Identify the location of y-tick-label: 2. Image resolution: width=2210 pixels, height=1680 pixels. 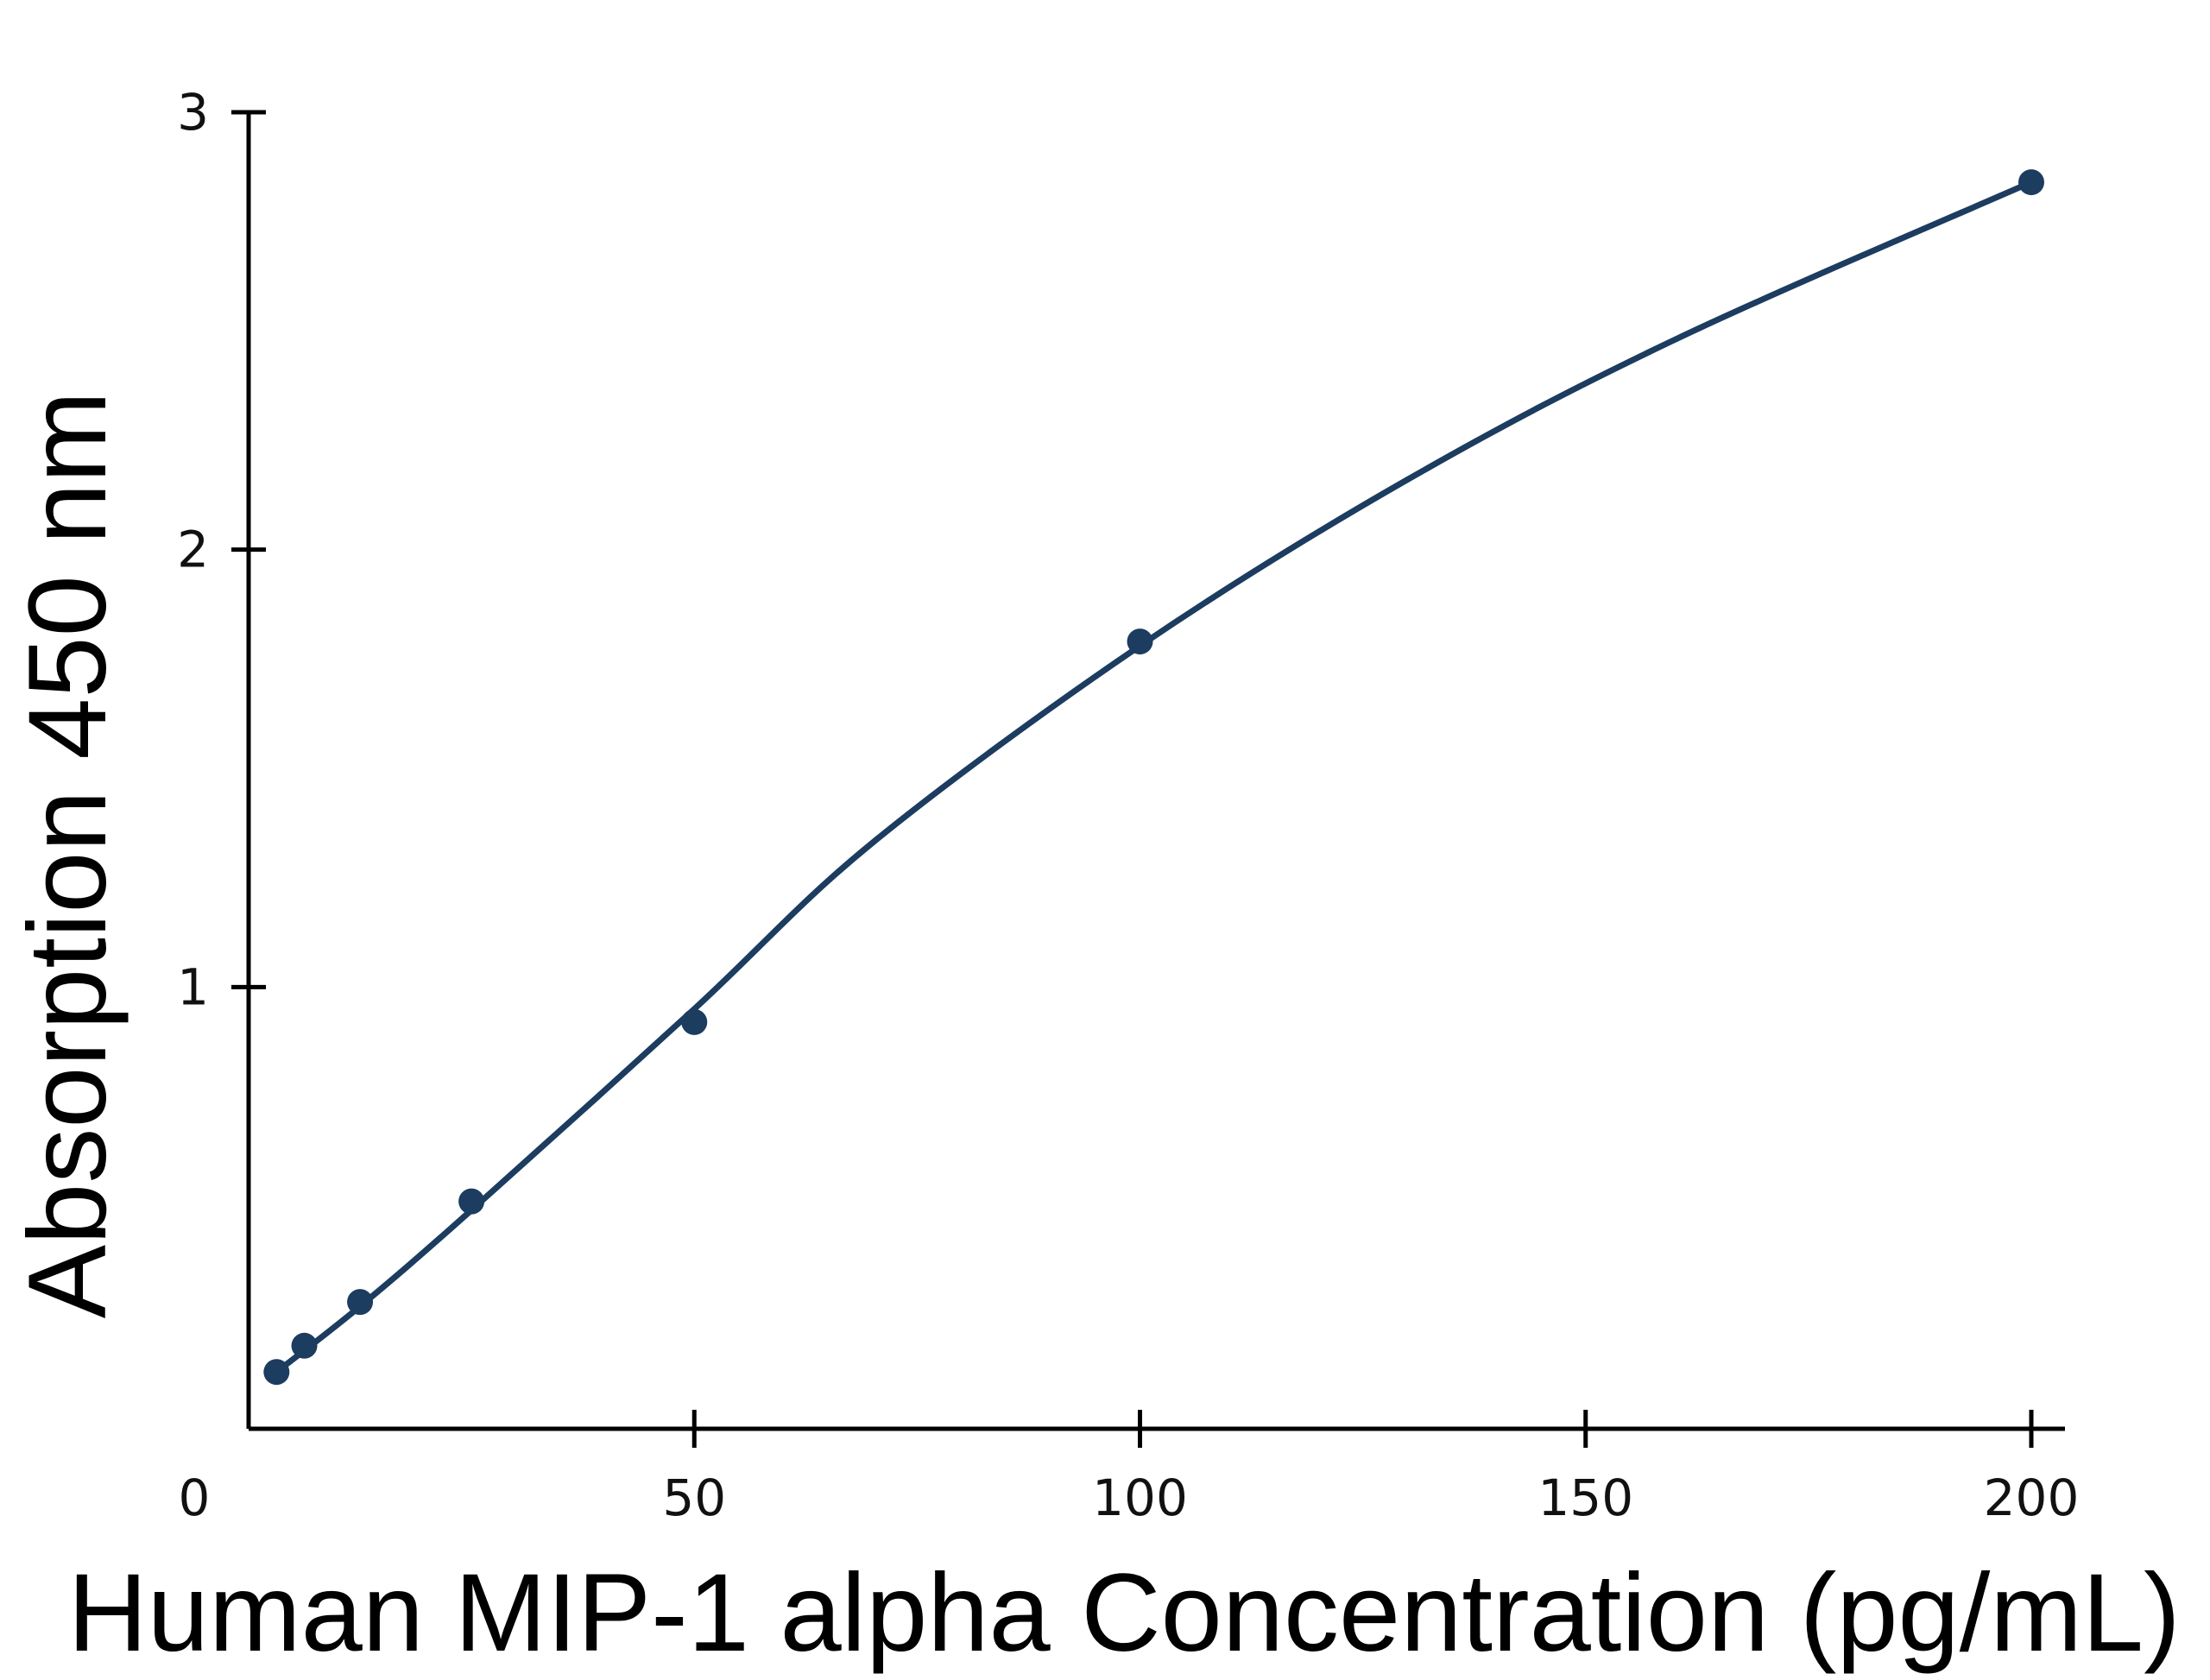
(193, 550).